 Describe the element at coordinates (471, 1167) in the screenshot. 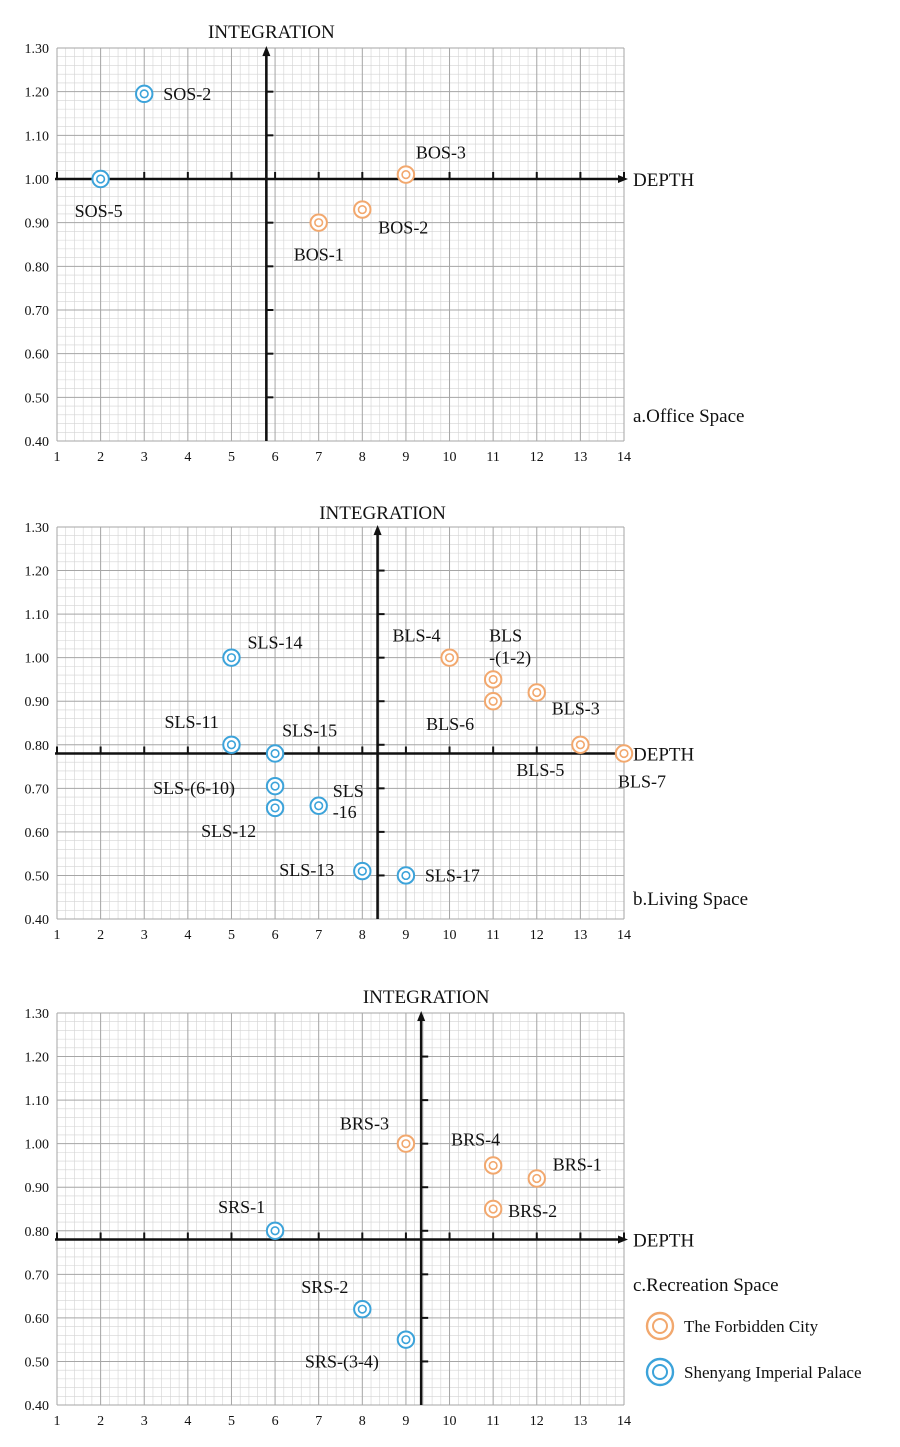

I see `series-forbidden: BRS-3 BRS-4 BRS-1 BRS-2` at that location.